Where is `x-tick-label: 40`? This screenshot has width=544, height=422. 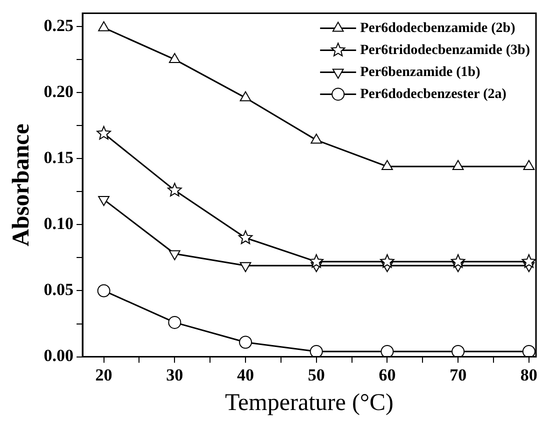 x-tick-label: 40 is located at coordinates (245, 374).